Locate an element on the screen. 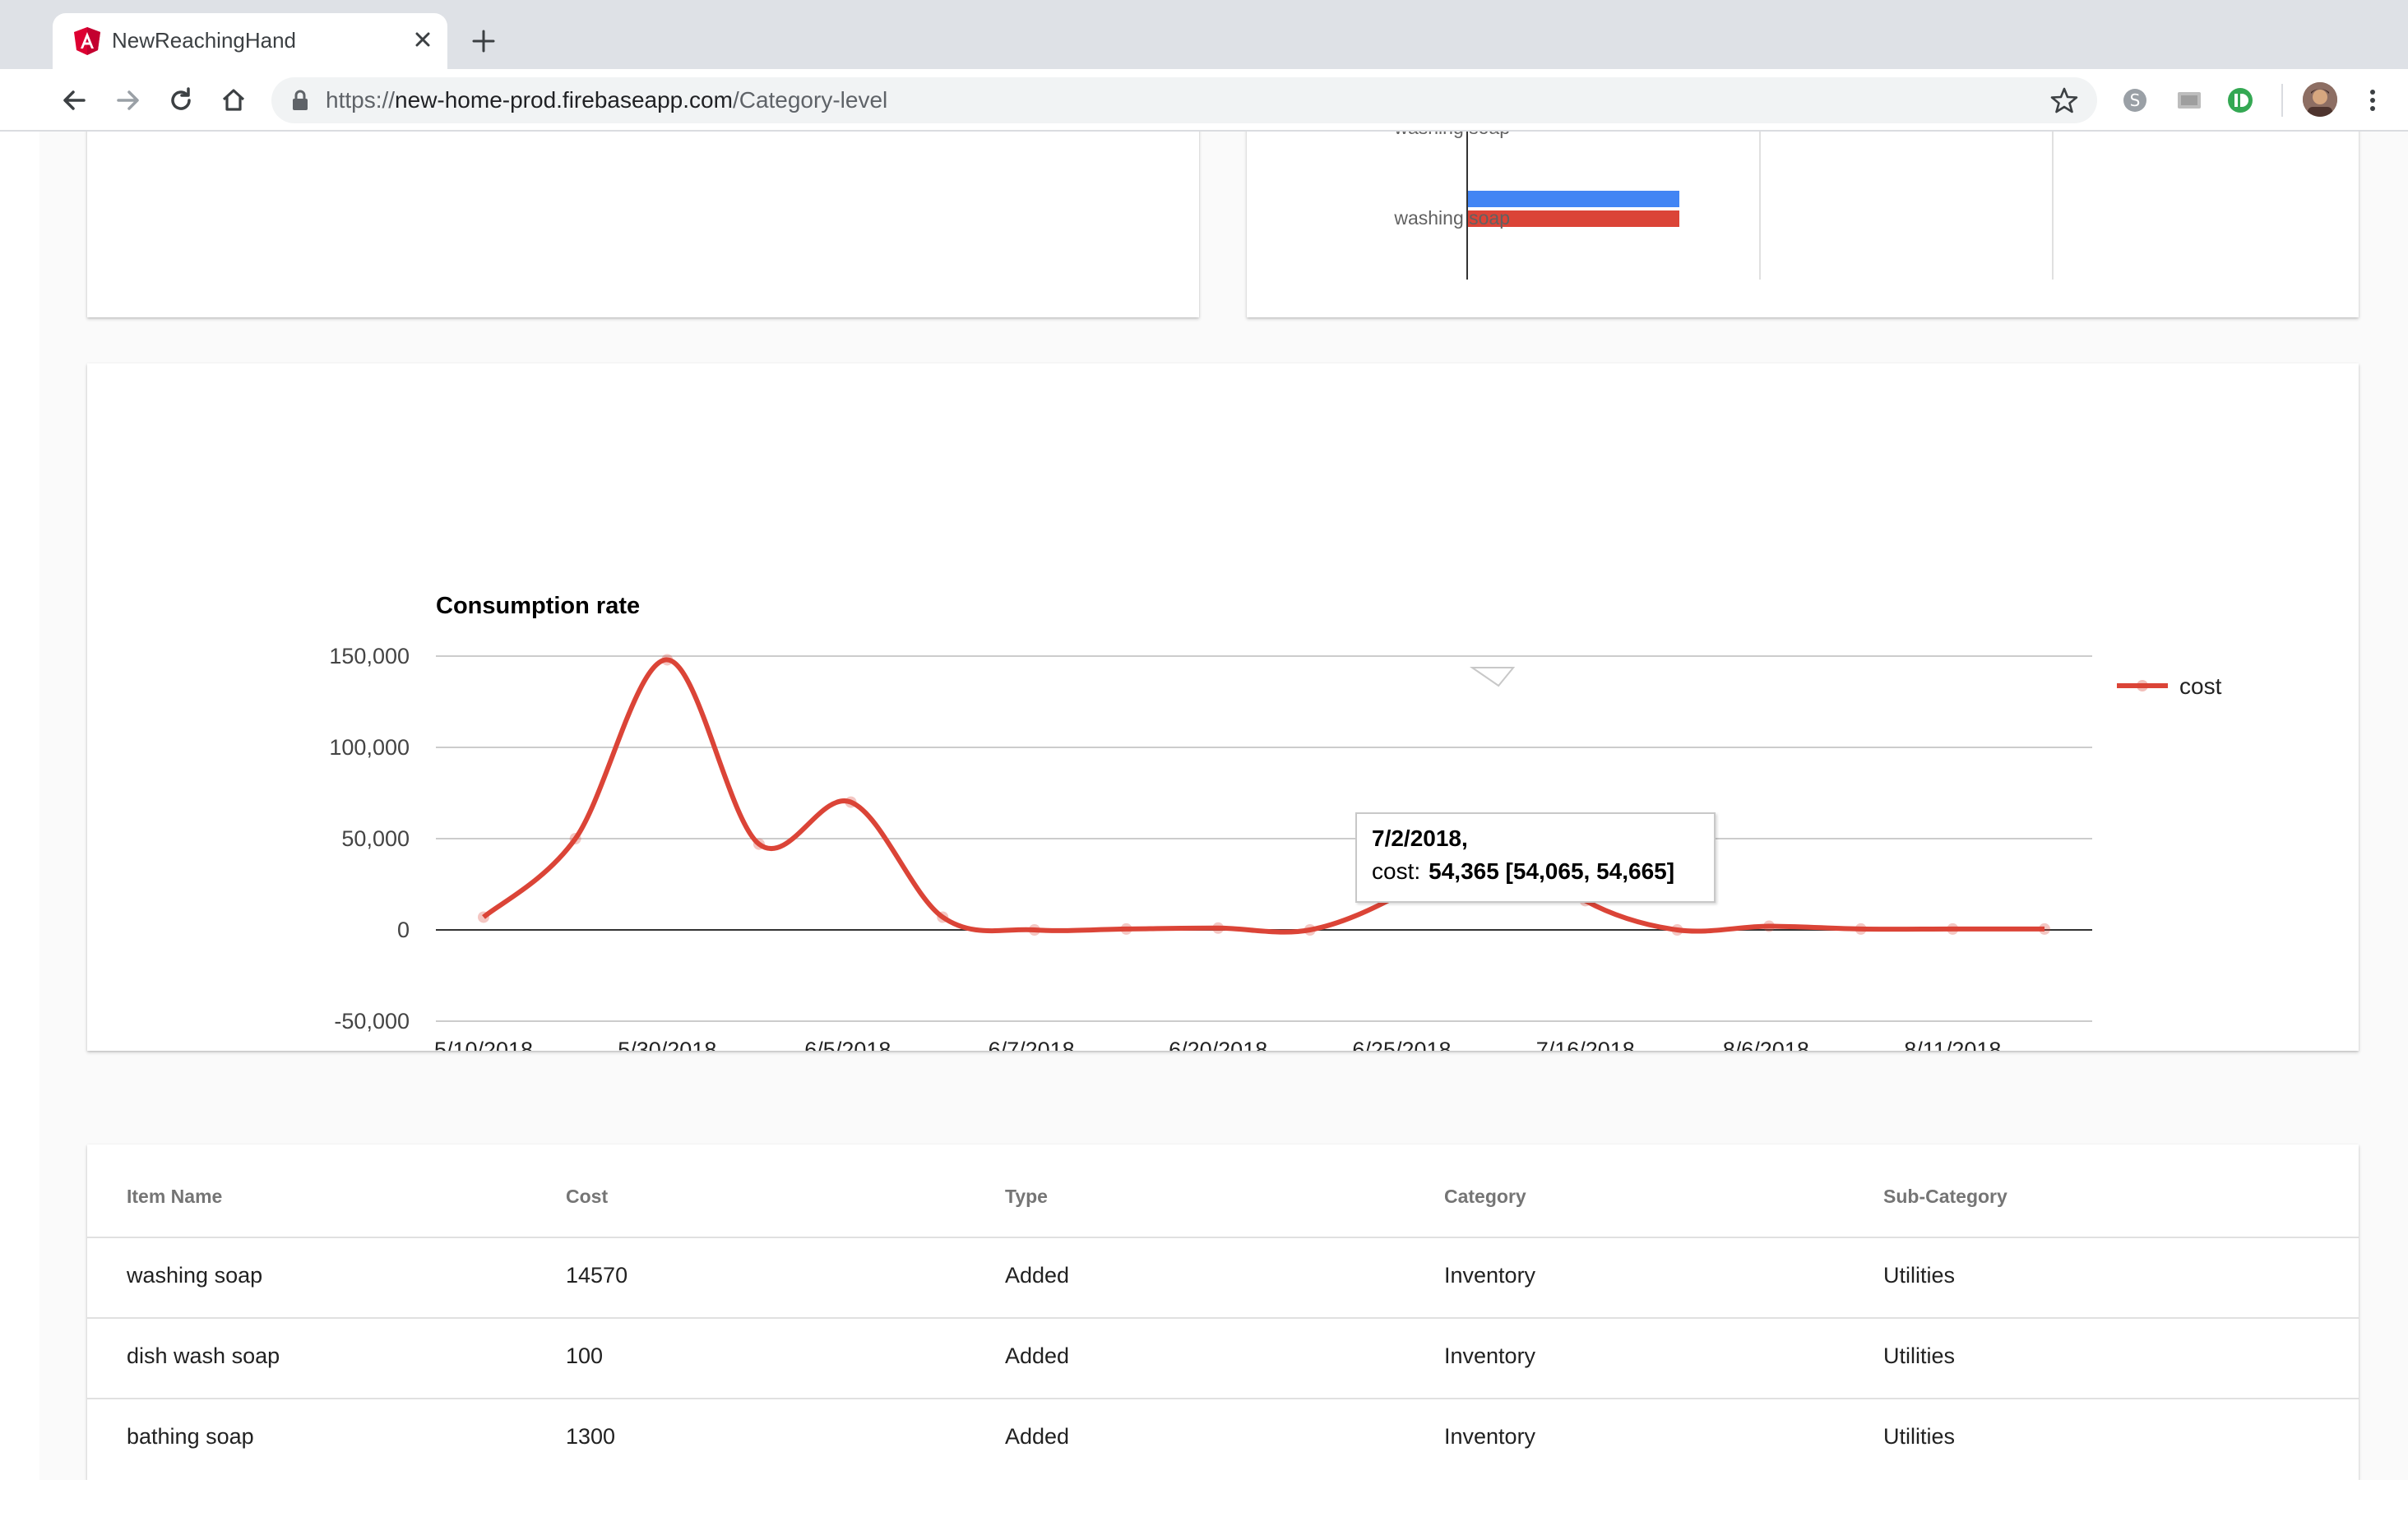 Image resolution: width=2408 pixels, height=1526 pixels. legend-label: cost is located at coordinates (2200, 686).